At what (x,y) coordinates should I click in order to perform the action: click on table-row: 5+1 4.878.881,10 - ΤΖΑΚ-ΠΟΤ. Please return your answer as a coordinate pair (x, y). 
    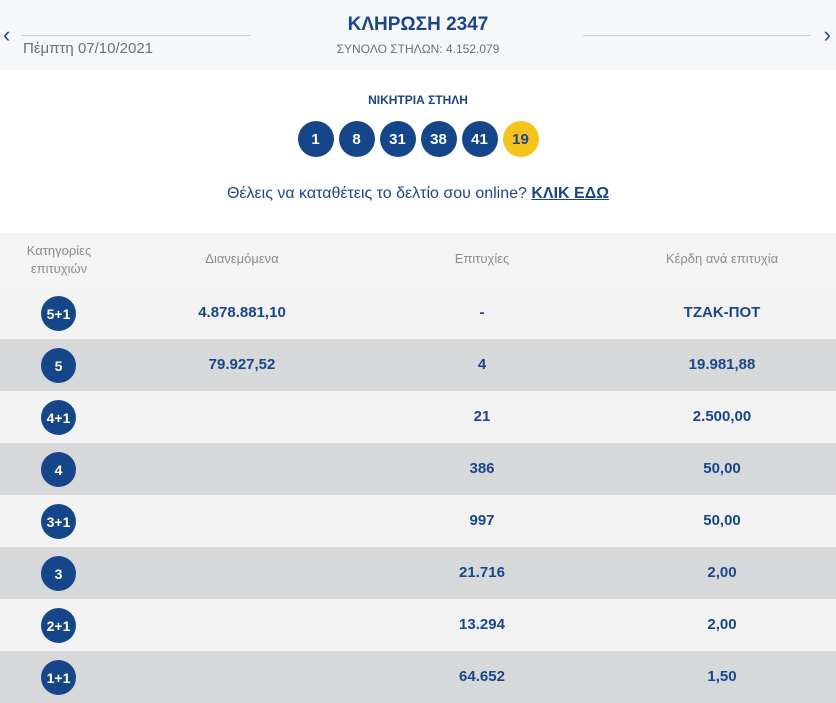
    Looking at the image, I should click on (418, 313).